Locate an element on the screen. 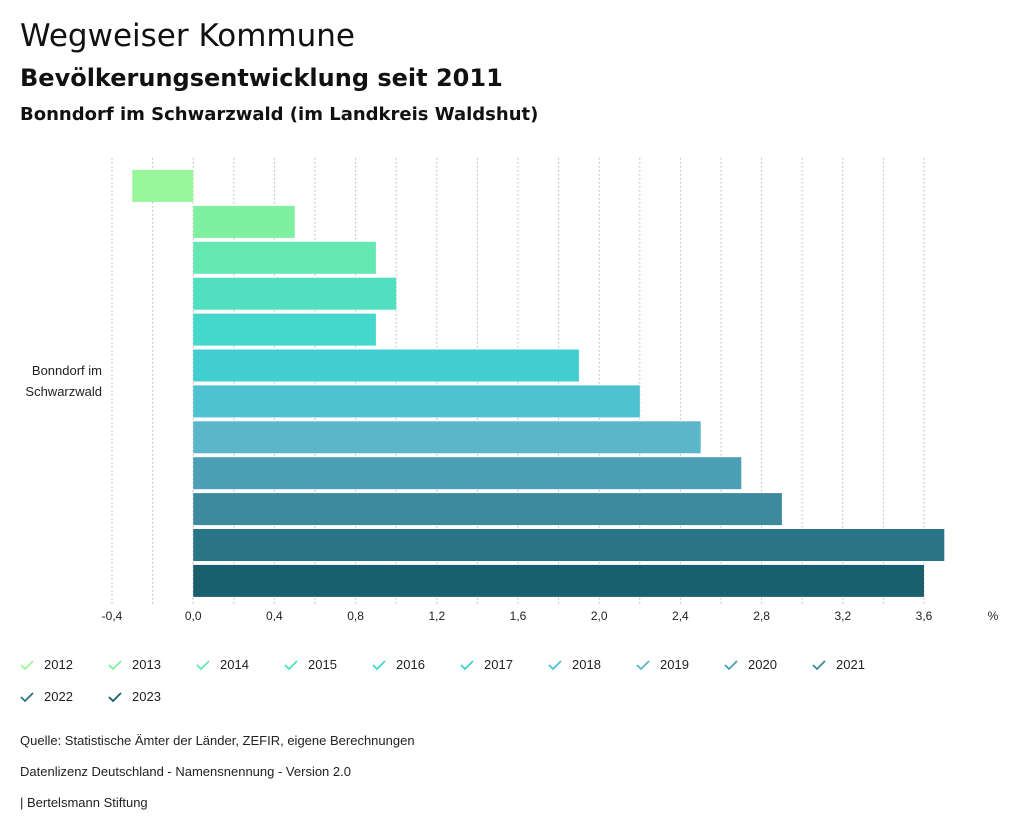 The height and width of the screenshot is (835, 1024). legend-item-2014: 2014 is located at coordinates (222, 664).